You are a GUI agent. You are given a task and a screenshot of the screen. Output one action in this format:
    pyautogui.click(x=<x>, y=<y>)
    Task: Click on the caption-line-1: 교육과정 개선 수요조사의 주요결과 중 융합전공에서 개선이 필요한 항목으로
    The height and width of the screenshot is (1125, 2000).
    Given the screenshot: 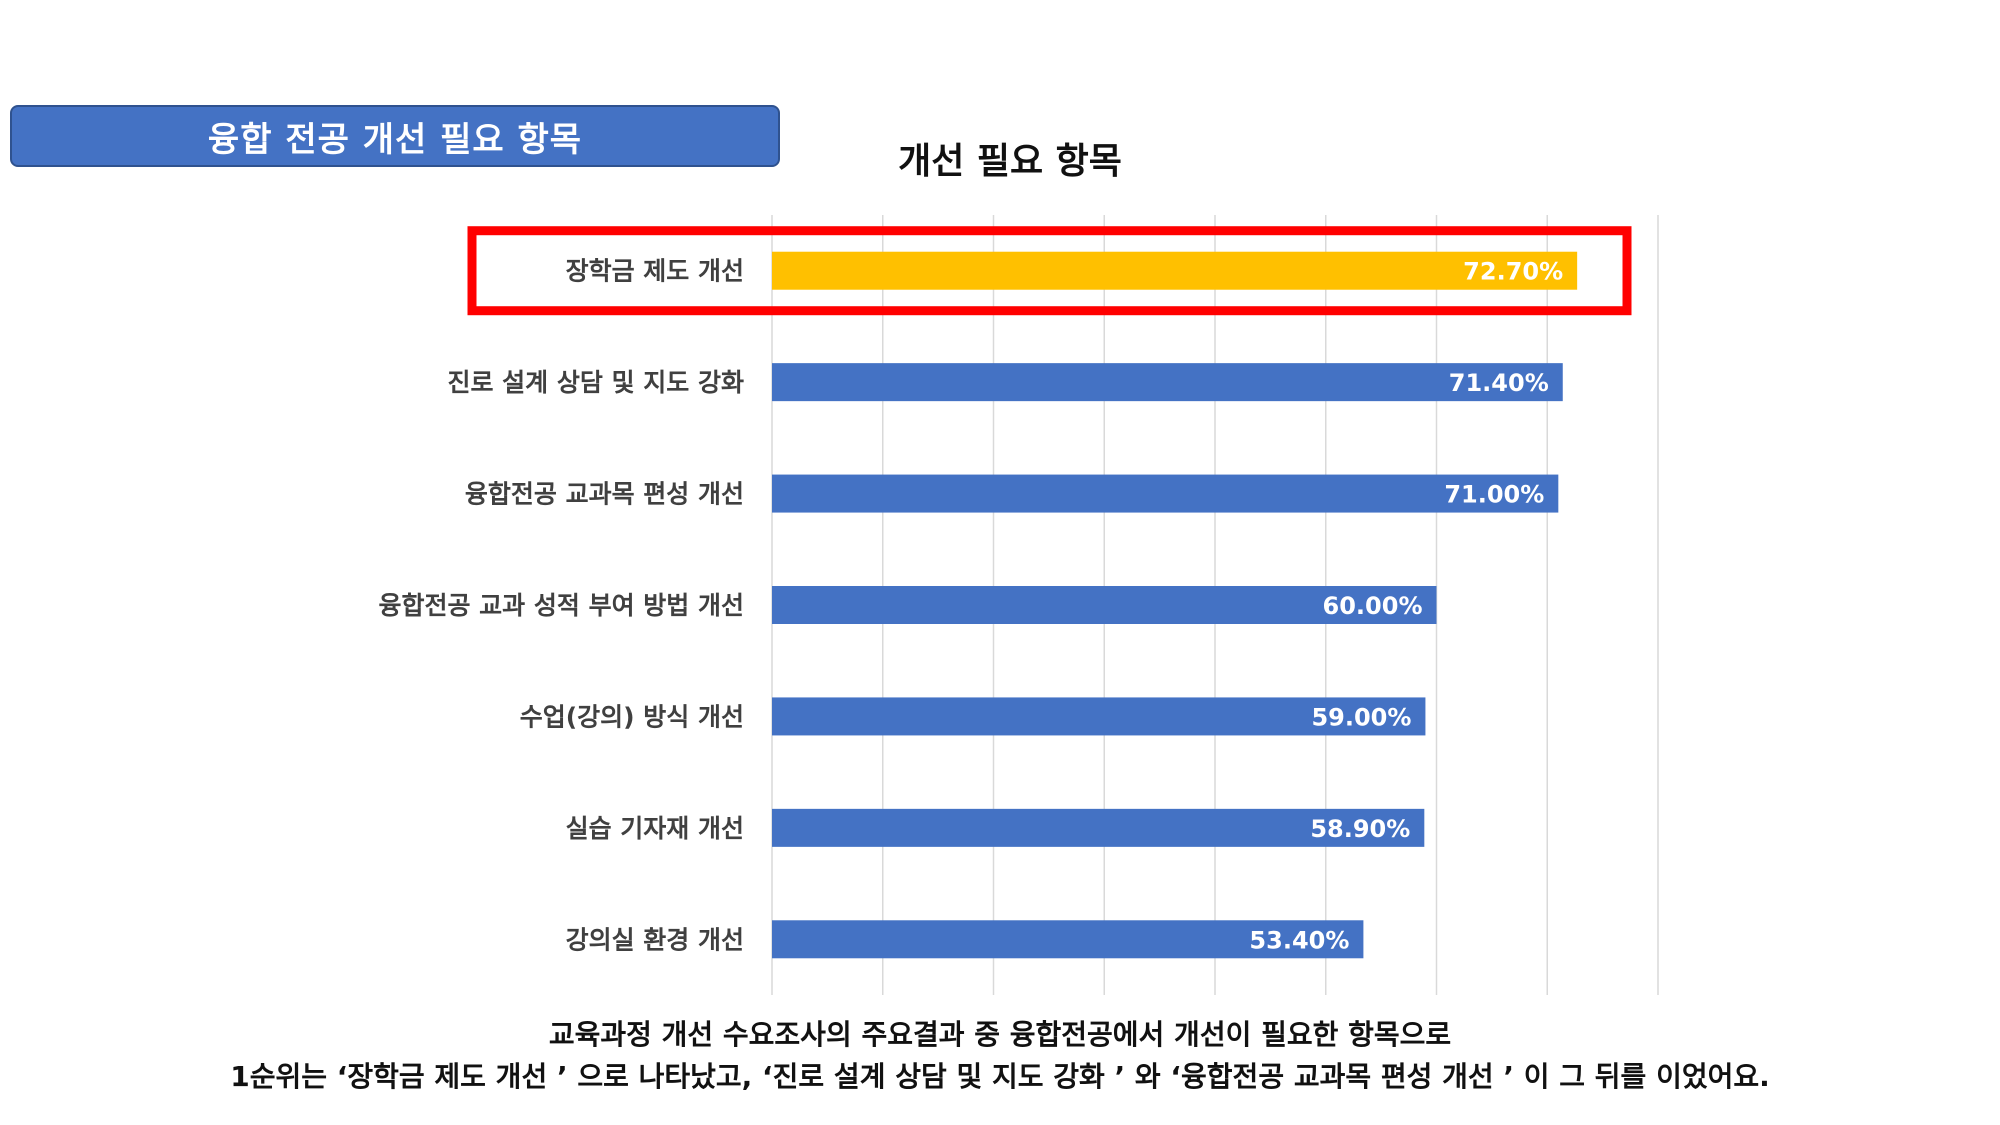 What is the action you would take?
    pyautogui.click(x=1000, y=1034)
    